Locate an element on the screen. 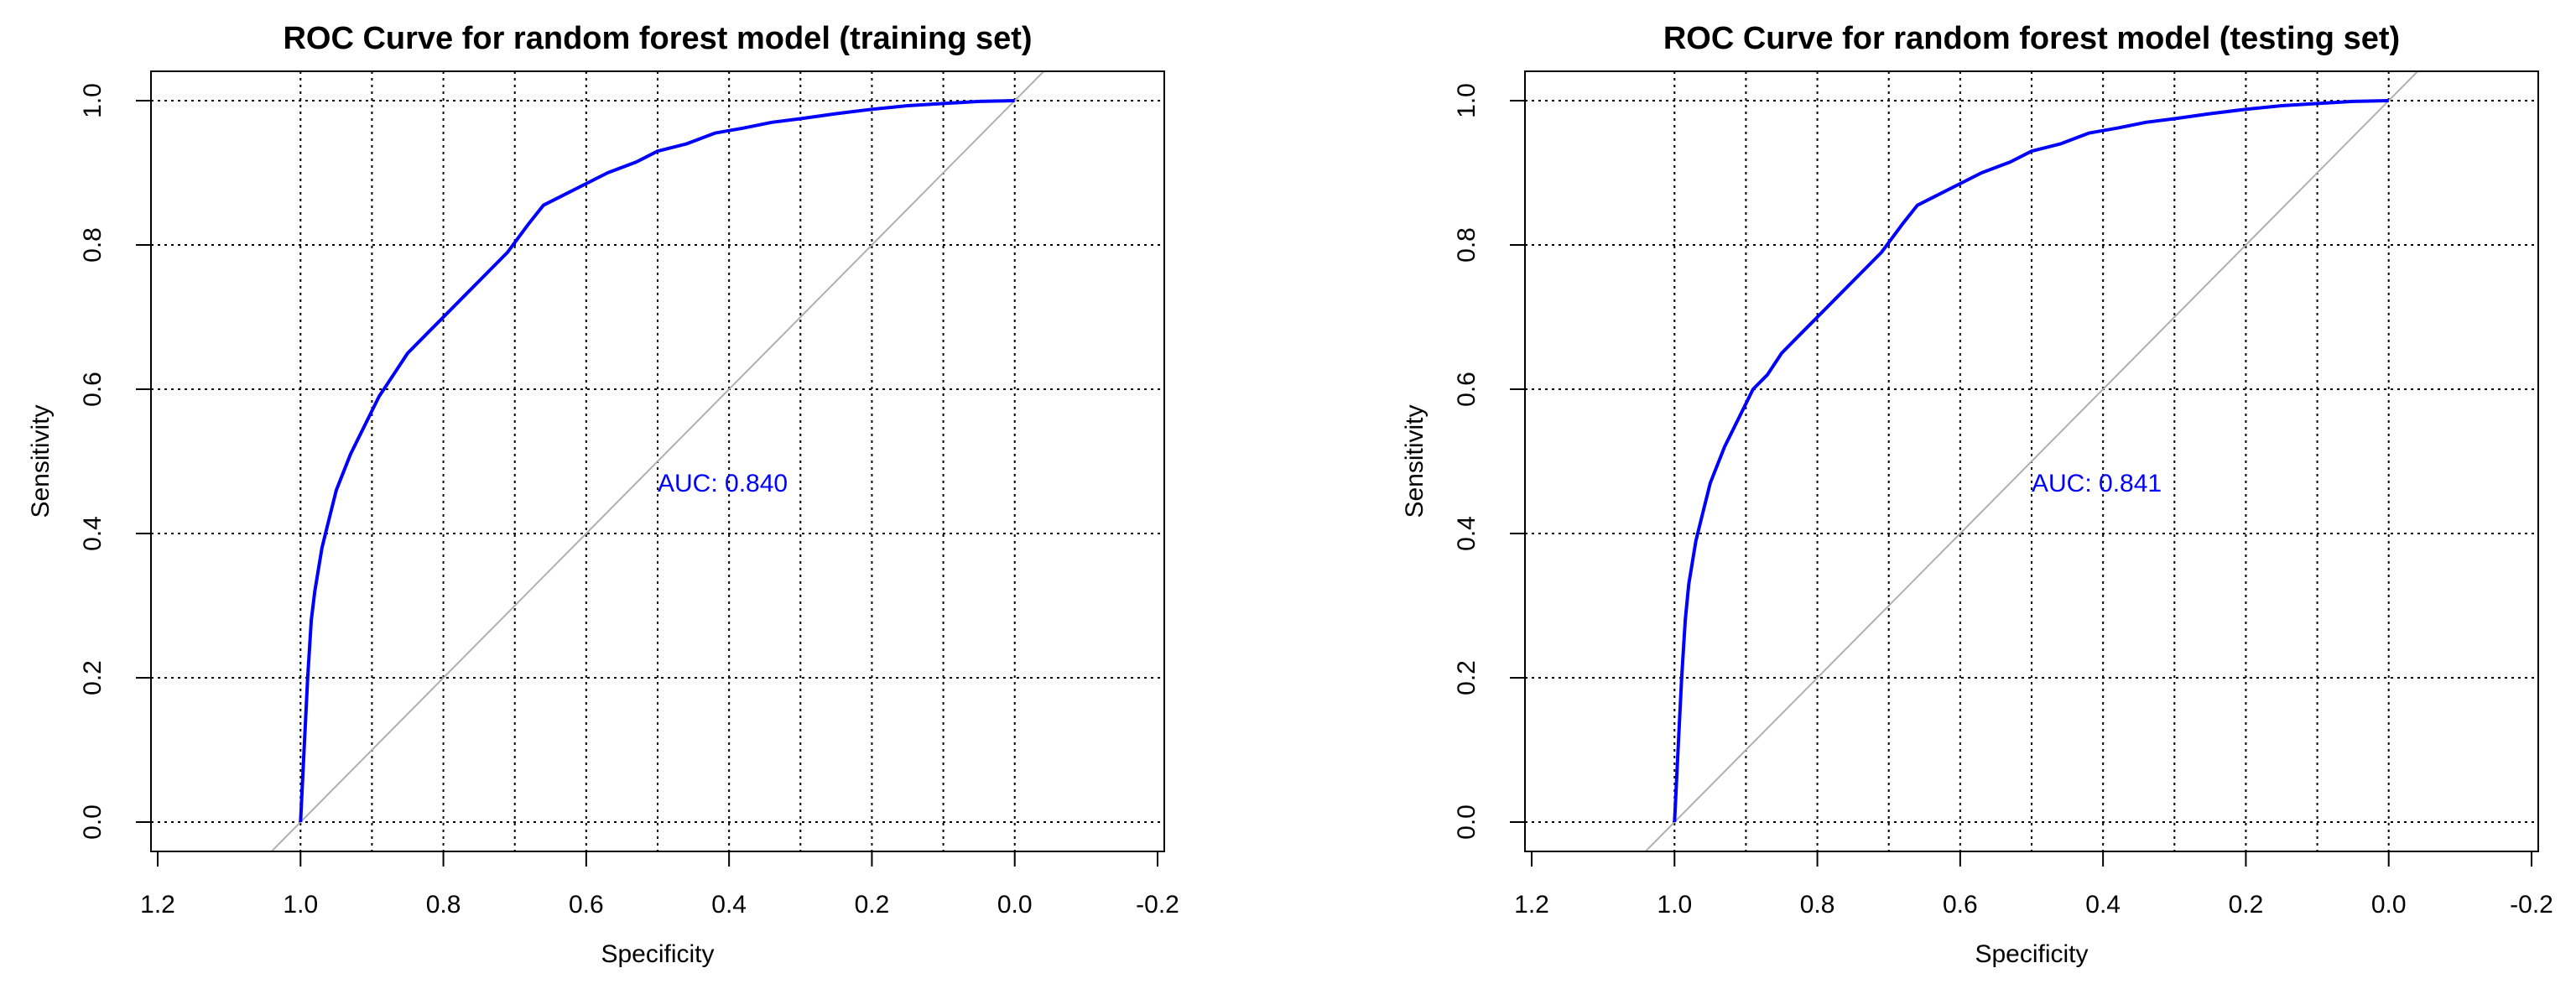 This screenshot has width=2576, height=989. auc-label: AUC: 0.840 is located at coordinates (723, 484).